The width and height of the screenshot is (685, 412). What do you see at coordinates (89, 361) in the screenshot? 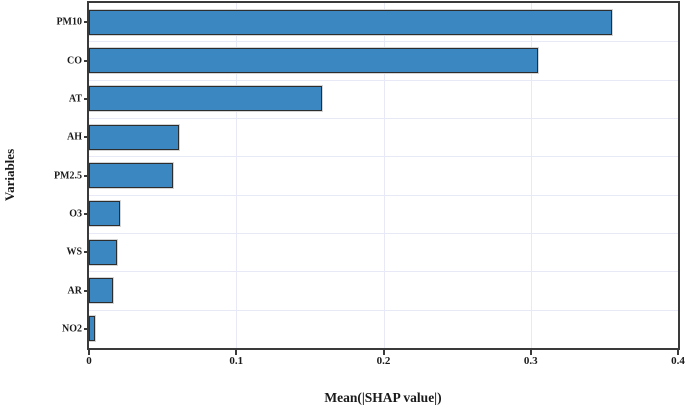
I see `x-tick-label: 0` at bounding box center [89, 361].